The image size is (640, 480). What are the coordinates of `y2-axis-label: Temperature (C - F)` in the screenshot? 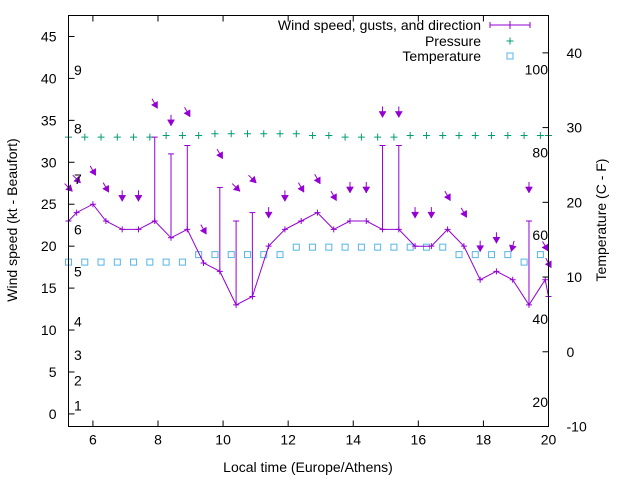 It's located at (601, 220).